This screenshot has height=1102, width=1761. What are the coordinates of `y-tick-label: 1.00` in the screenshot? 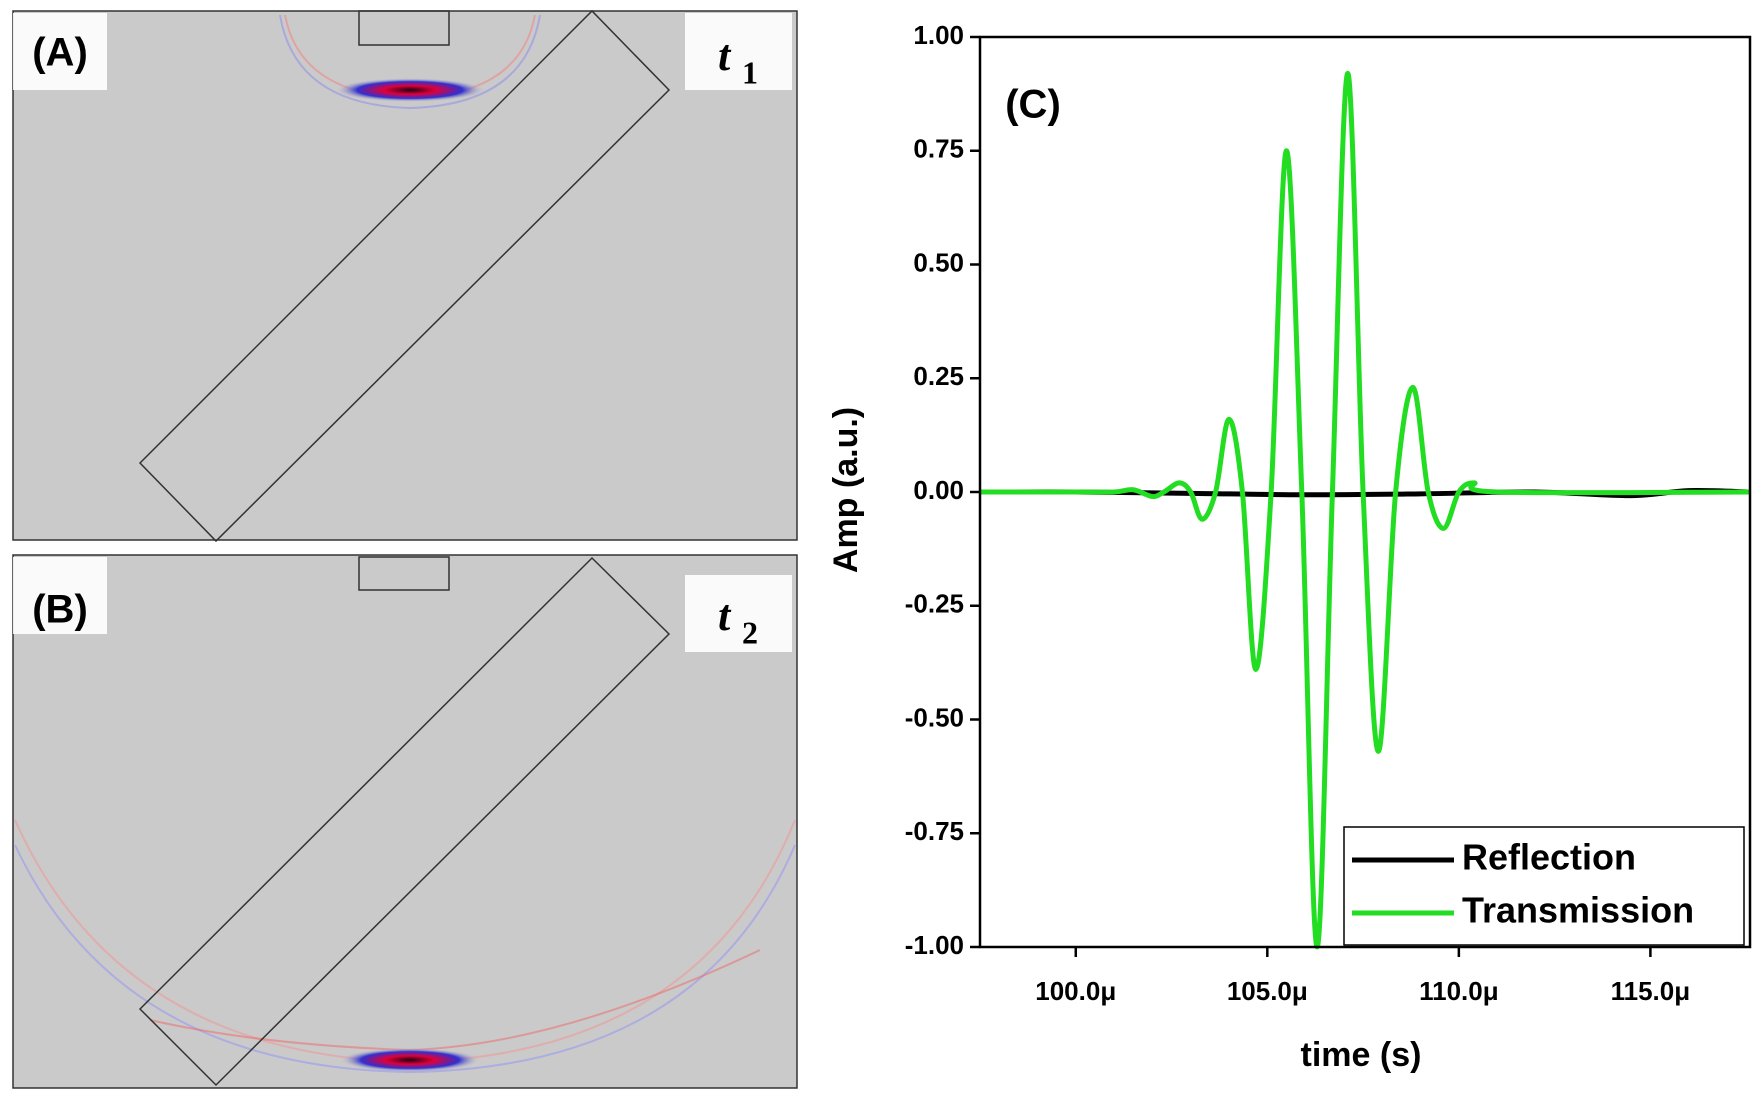 It's located at (938, 35).